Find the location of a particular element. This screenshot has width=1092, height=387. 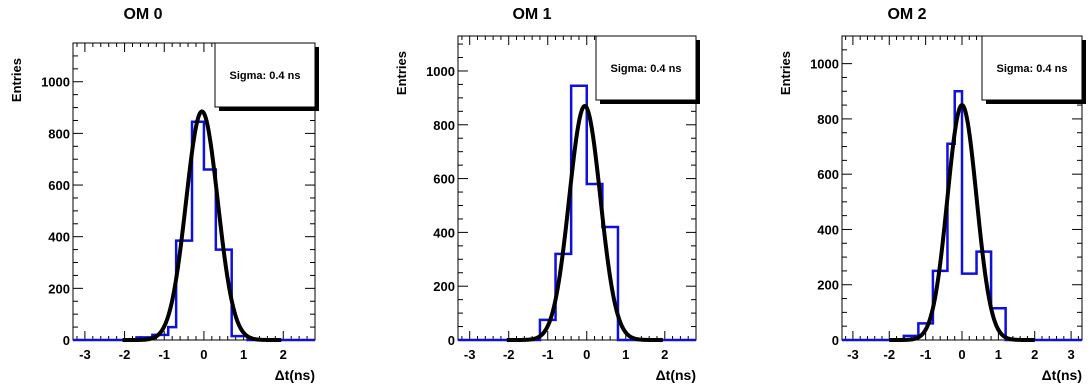

x-tick-label: 3 is located at coordinates (1070, 354).